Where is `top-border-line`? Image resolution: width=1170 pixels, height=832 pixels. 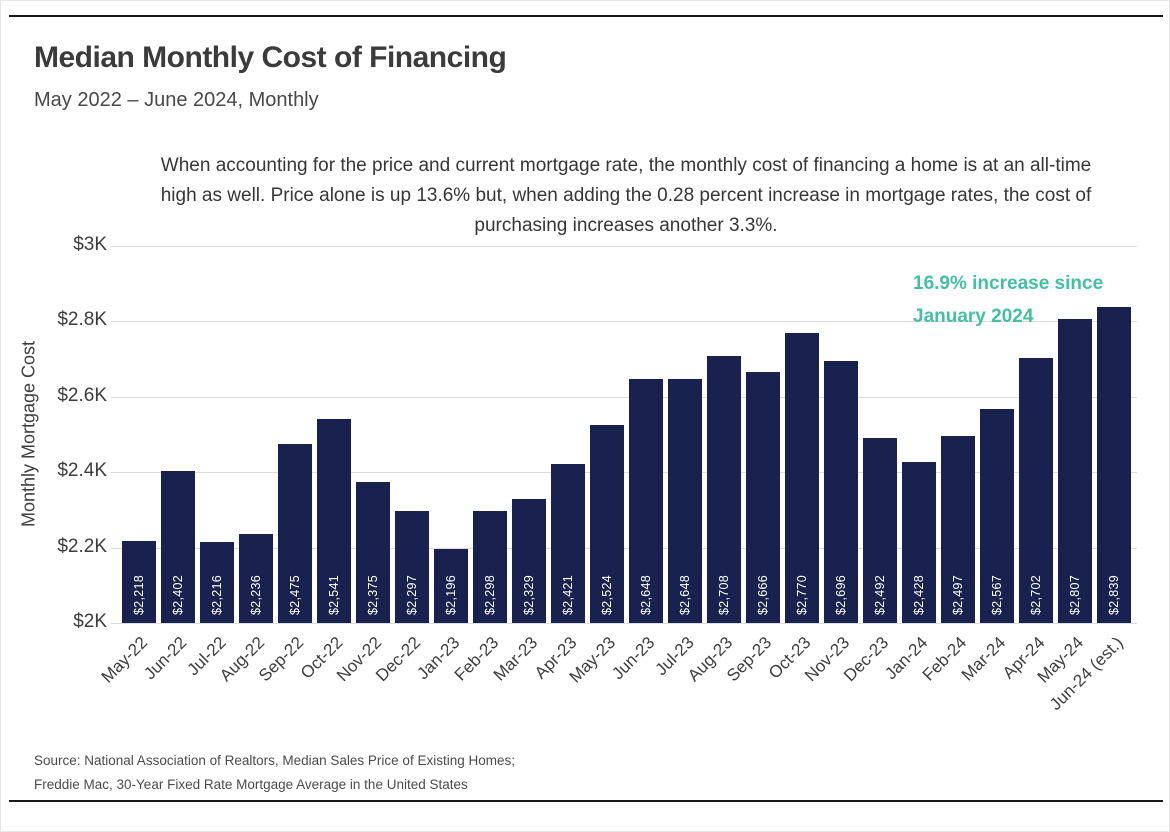 top-border-line is located at coordinates (586, 16).